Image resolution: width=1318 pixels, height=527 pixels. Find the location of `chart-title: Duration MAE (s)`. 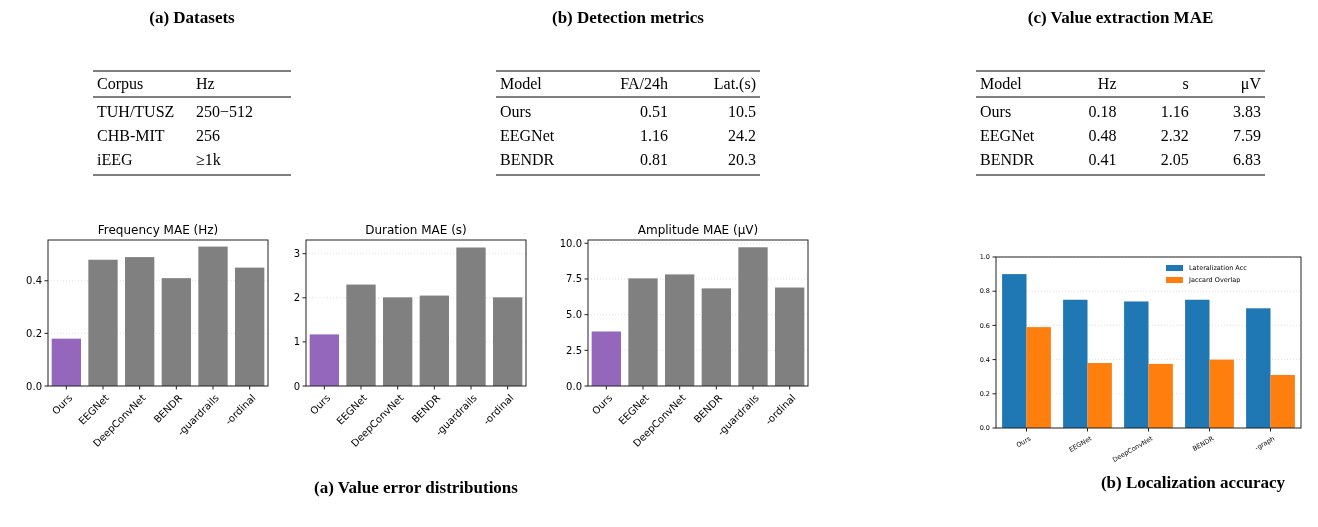

chart-title: Duration MAE (s) is located at coordinates (416, 230).